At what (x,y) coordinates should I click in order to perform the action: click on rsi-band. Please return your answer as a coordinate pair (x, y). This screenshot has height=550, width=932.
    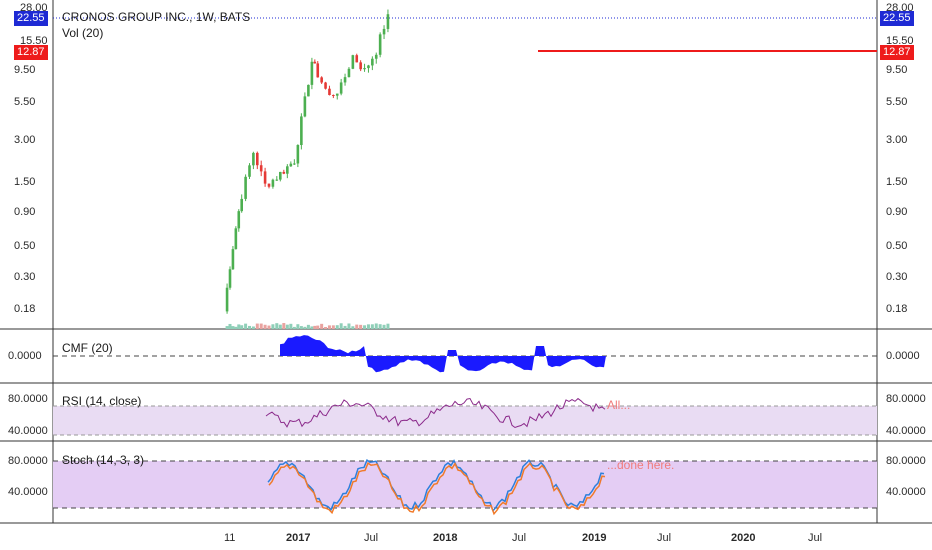
    Looking at the image, I should click on (465, 420).